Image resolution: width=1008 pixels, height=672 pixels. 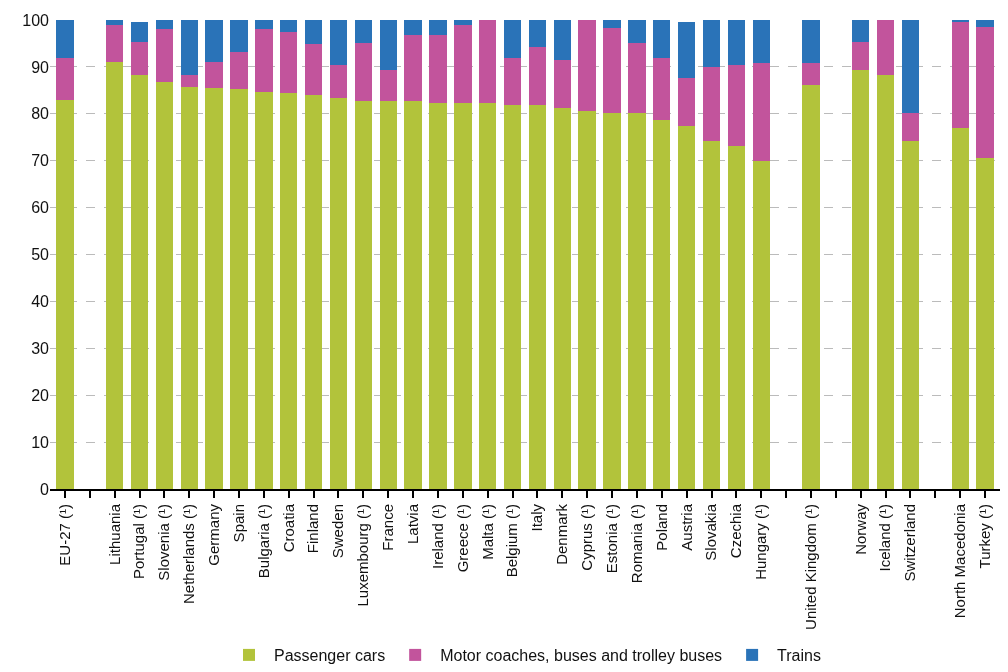 What do you see at coordinates (581, 656) in the screenshot?
I see `legend-label: Motor coaches, buses and trolley buses` at bounding box center [581, 656].